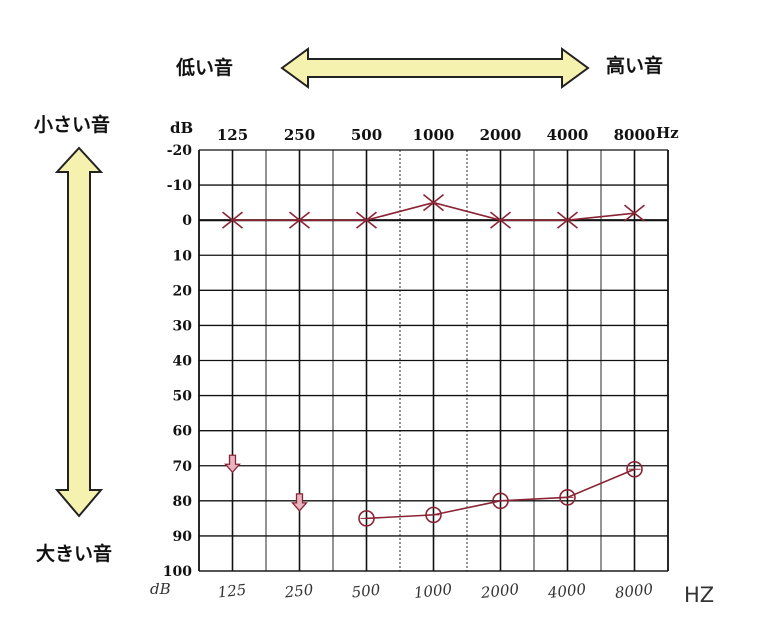 This screenshot has height=631, width=757. I want to click on high-sound-label: 高い音, so click(634, 65).